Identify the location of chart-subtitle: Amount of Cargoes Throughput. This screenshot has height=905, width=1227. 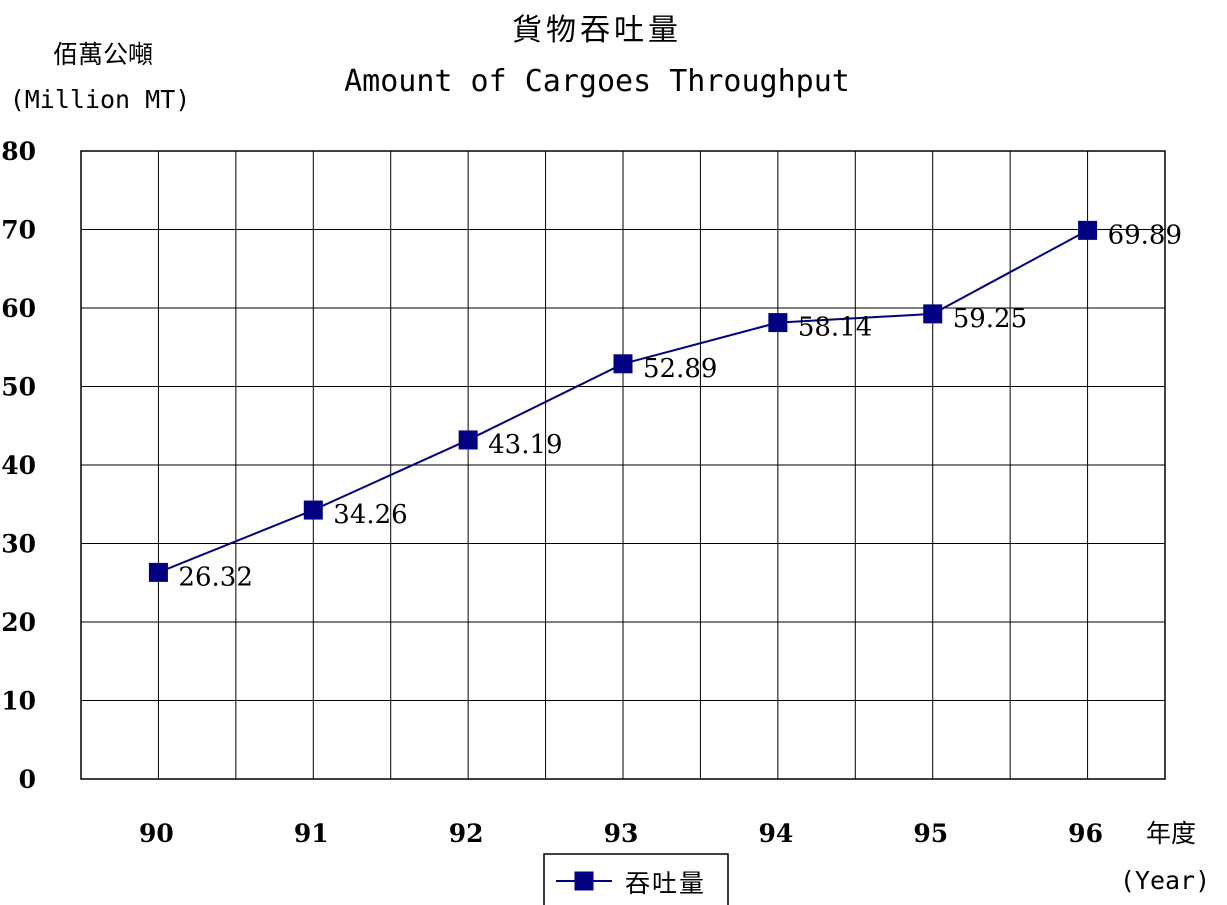
(597, 81).